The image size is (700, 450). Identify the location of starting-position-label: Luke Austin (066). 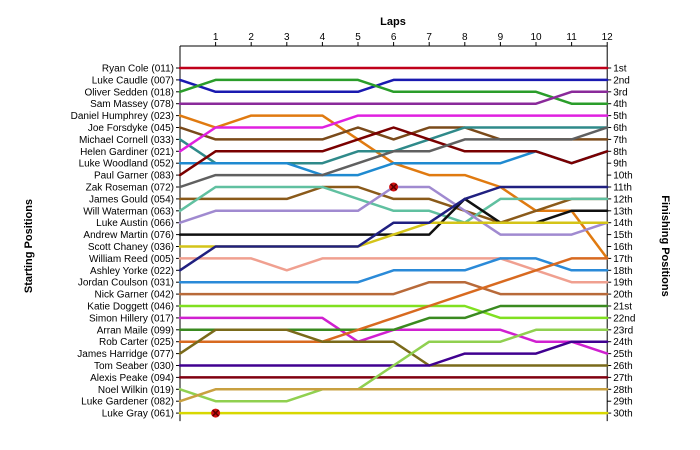
(135, 223).